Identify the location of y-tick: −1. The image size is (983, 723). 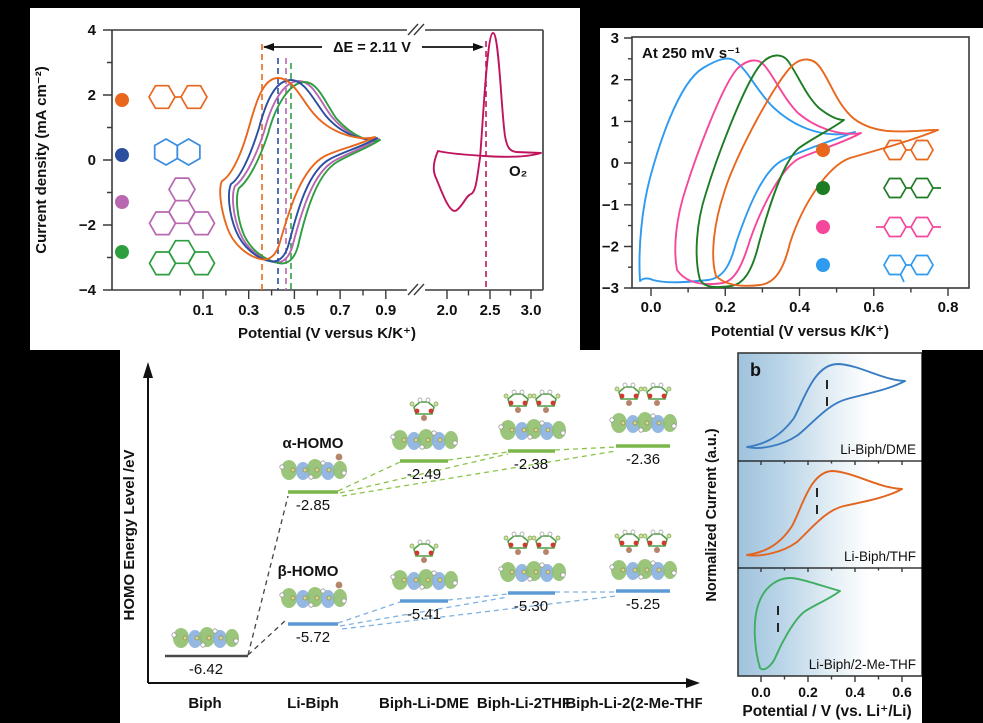
(610, 205).